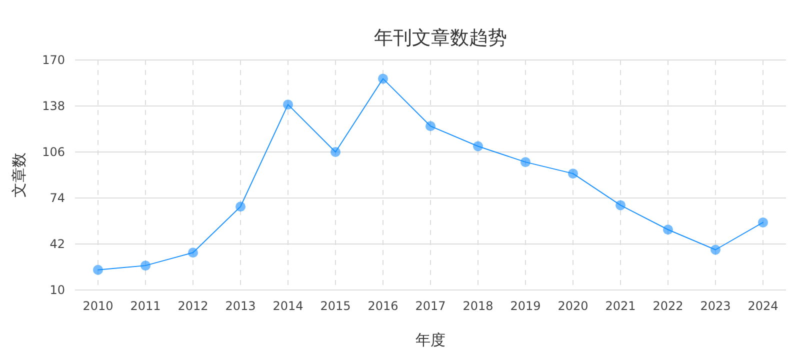 This screenshot has width=810, height=360. Describe the element at coordinates (668, 306) in the screenshot. I see `x-tick-label: 2022` at that location.